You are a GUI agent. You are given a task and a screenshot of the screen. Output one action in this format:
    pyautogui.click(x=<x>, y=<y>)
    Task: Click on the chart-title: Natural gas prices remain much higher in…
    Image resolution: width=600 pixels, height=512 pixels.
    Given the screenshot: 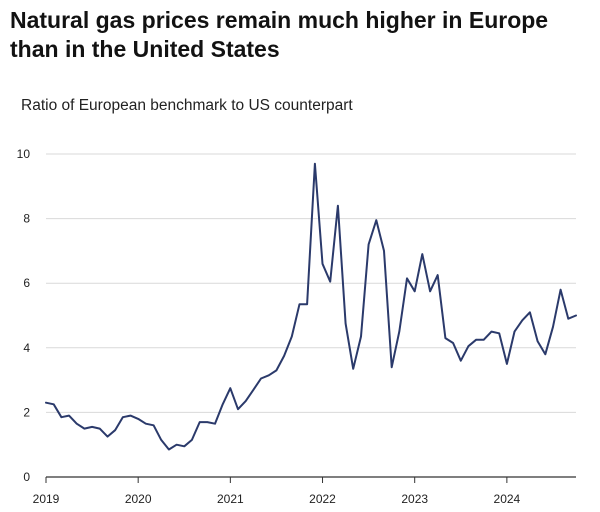 What is the action you would take?
    pyautogui.click(x=279, y=34)
    